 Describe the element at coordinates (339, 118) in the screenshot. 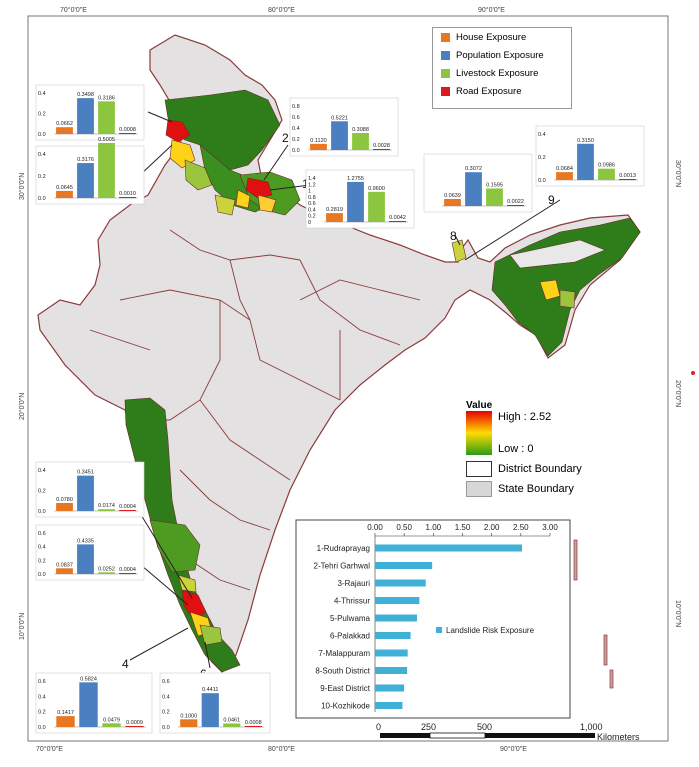

I see `mini-chart-value-label: 0.5221` at that location.